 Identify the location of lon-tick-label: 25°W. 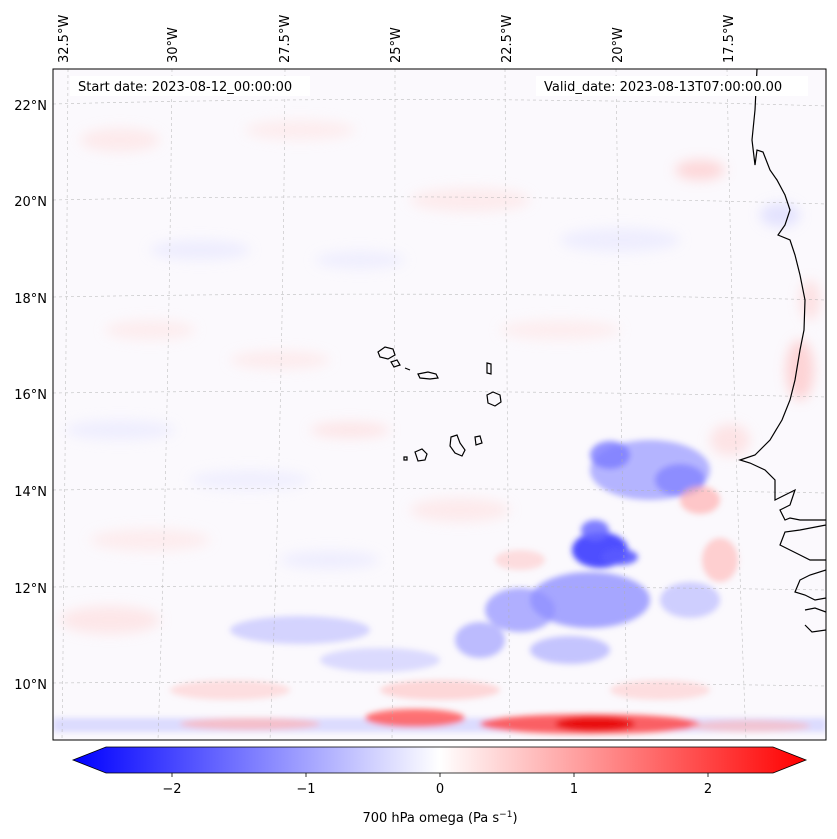
(396, 45).